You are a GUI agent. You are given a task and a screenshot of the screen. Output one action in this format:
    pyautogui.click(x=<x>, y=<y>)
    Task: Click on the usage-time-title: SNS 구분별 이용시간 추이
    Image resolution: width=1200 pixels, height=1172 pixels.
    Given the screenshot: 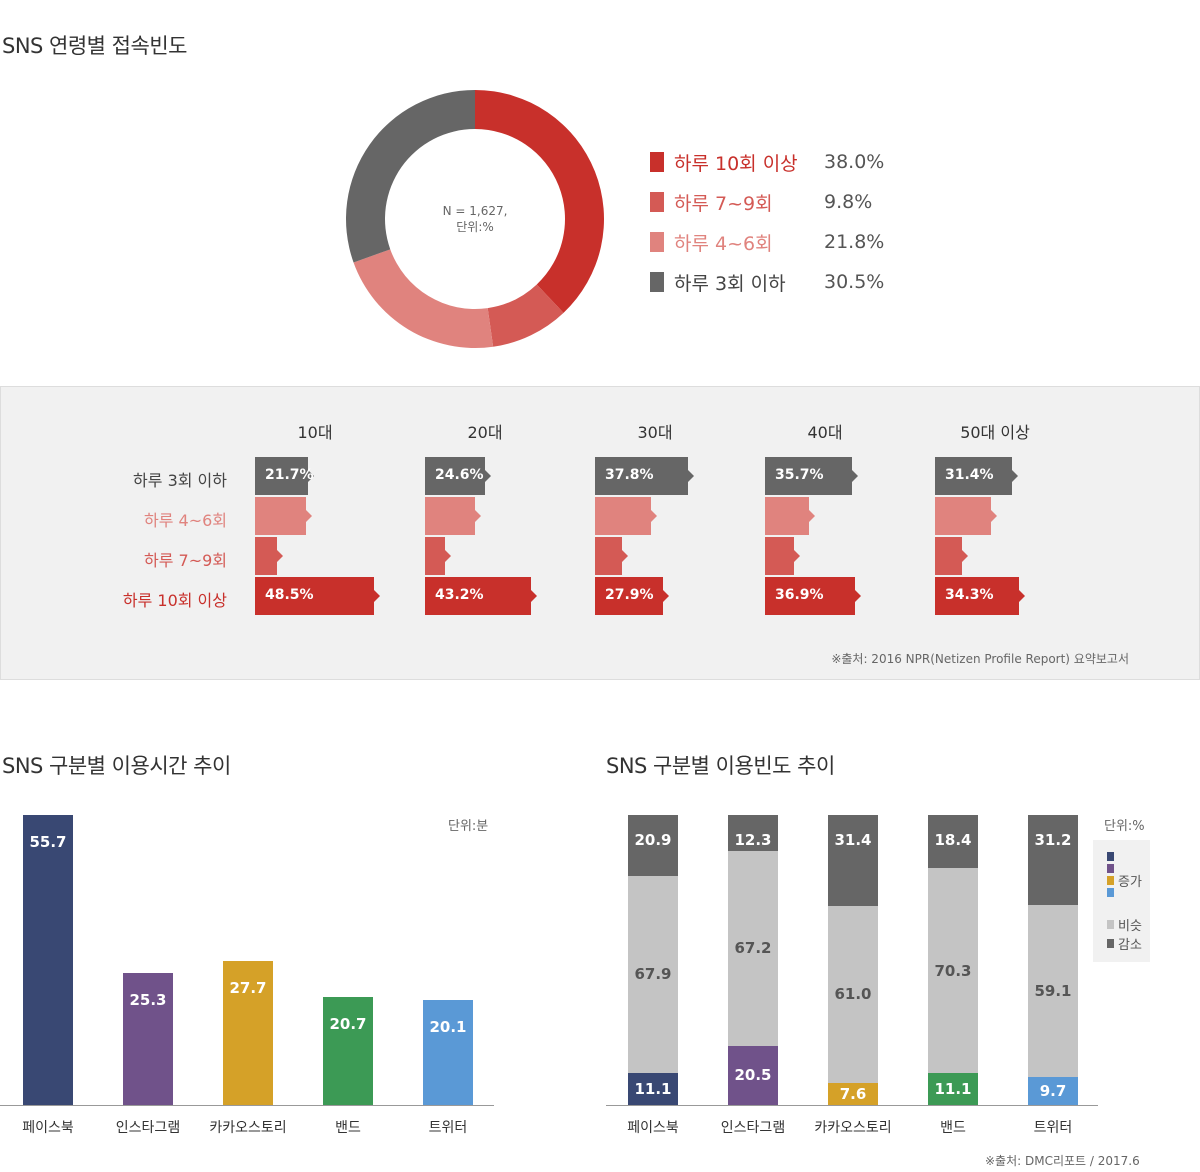 What is the action you would take?
    pyautogui.click(x=116, y=766)
    